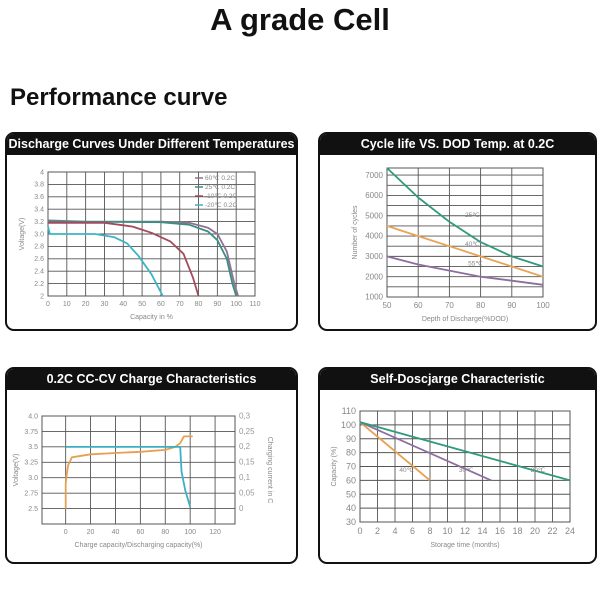 The width and height of the screenshot is (600, 600). Describe the element at coordinates (31, 432) in the screenshot. I see `y-tick-label: 3.75` at that location.